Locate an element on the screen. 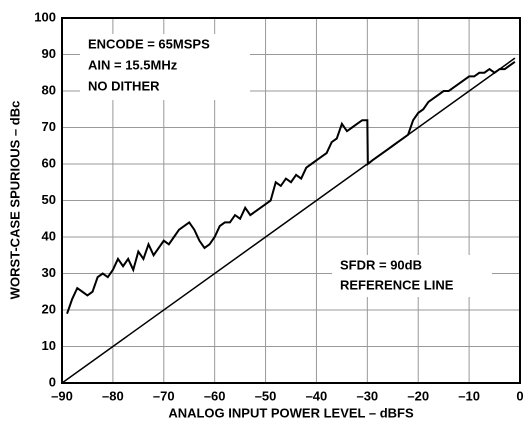 This screenshot has width=527, height=430. y-tick-label: 30 is located at coordinates (49, 272).